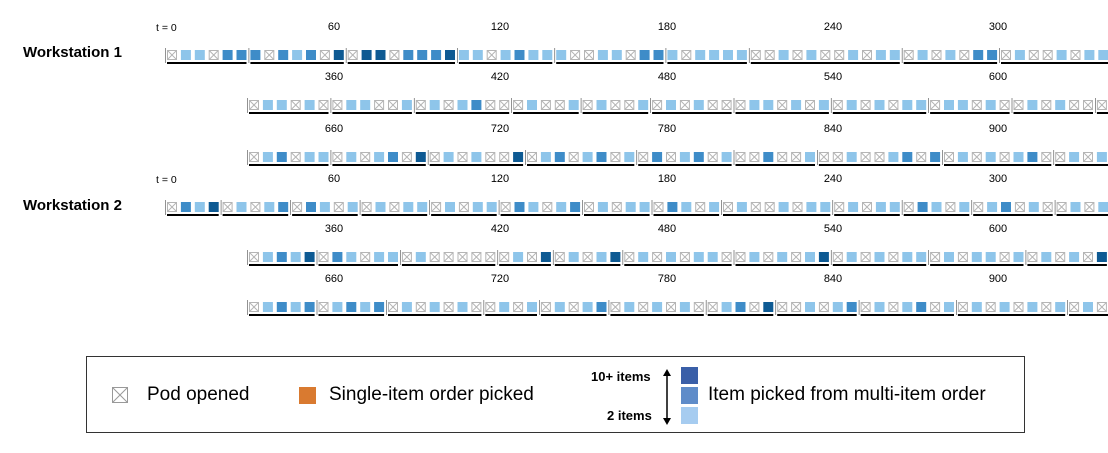 Image resolution: width=1108 pixels, height=453 pixels. Describe the element at coordinates (998, 279) in the screenshot. I see `time-tick-label: 900` at that location.